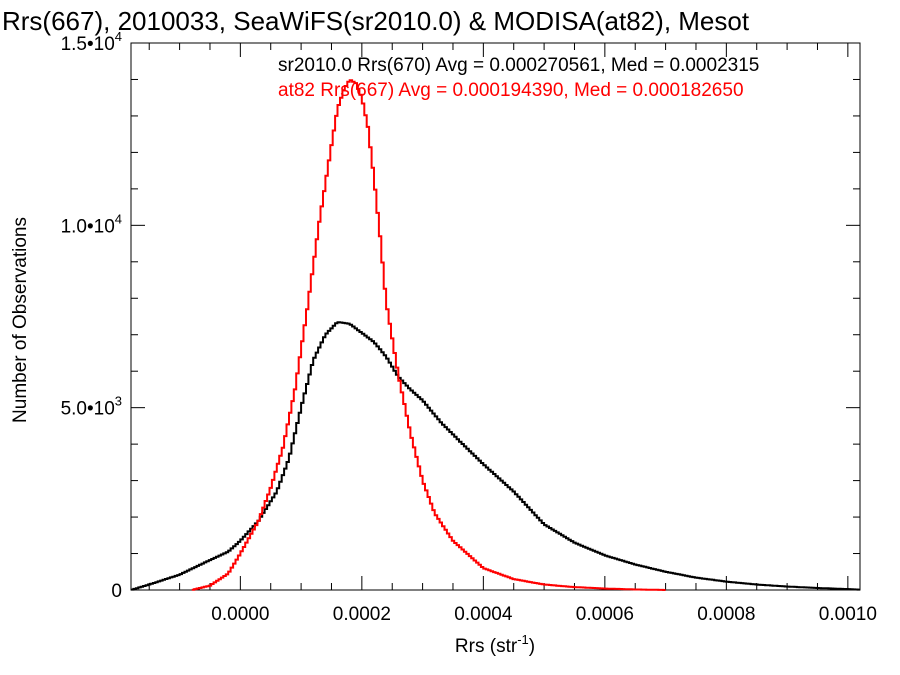  Describe the element at coordinates (848, 614) in the screenshot. I see `x-tick-label: 0.0010` at that location.